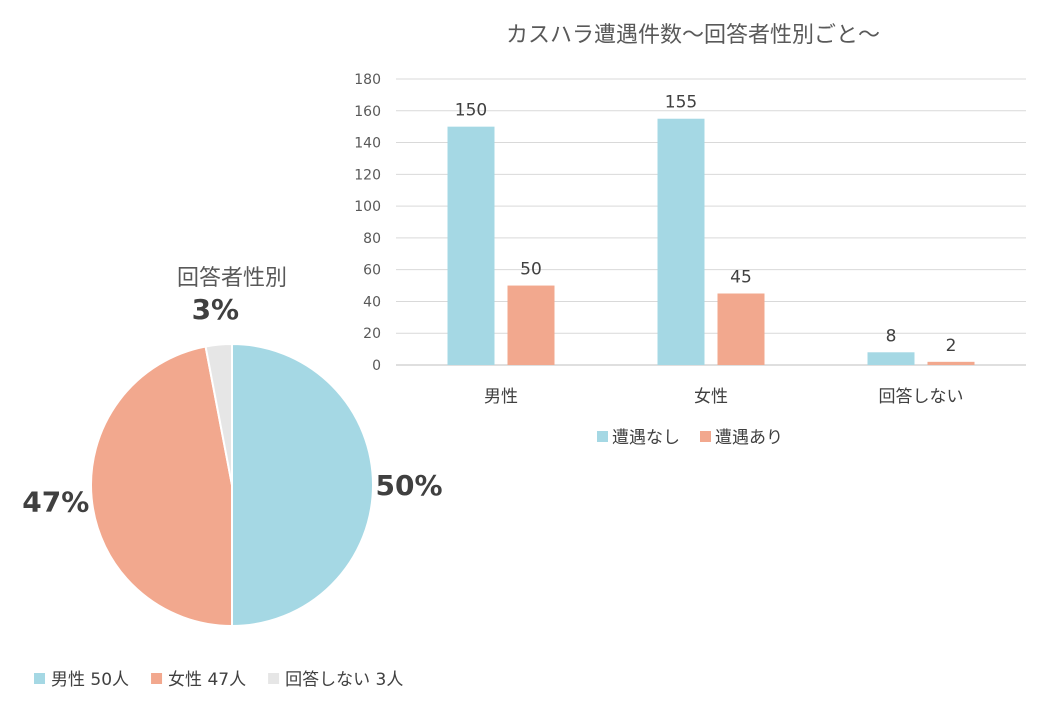 This screenshot has width=1040, height=720. What do you see at coordinates (55, 502) in the screenshot?
I see `pie-percent-label: 47%` at bounding box center [55, 502].